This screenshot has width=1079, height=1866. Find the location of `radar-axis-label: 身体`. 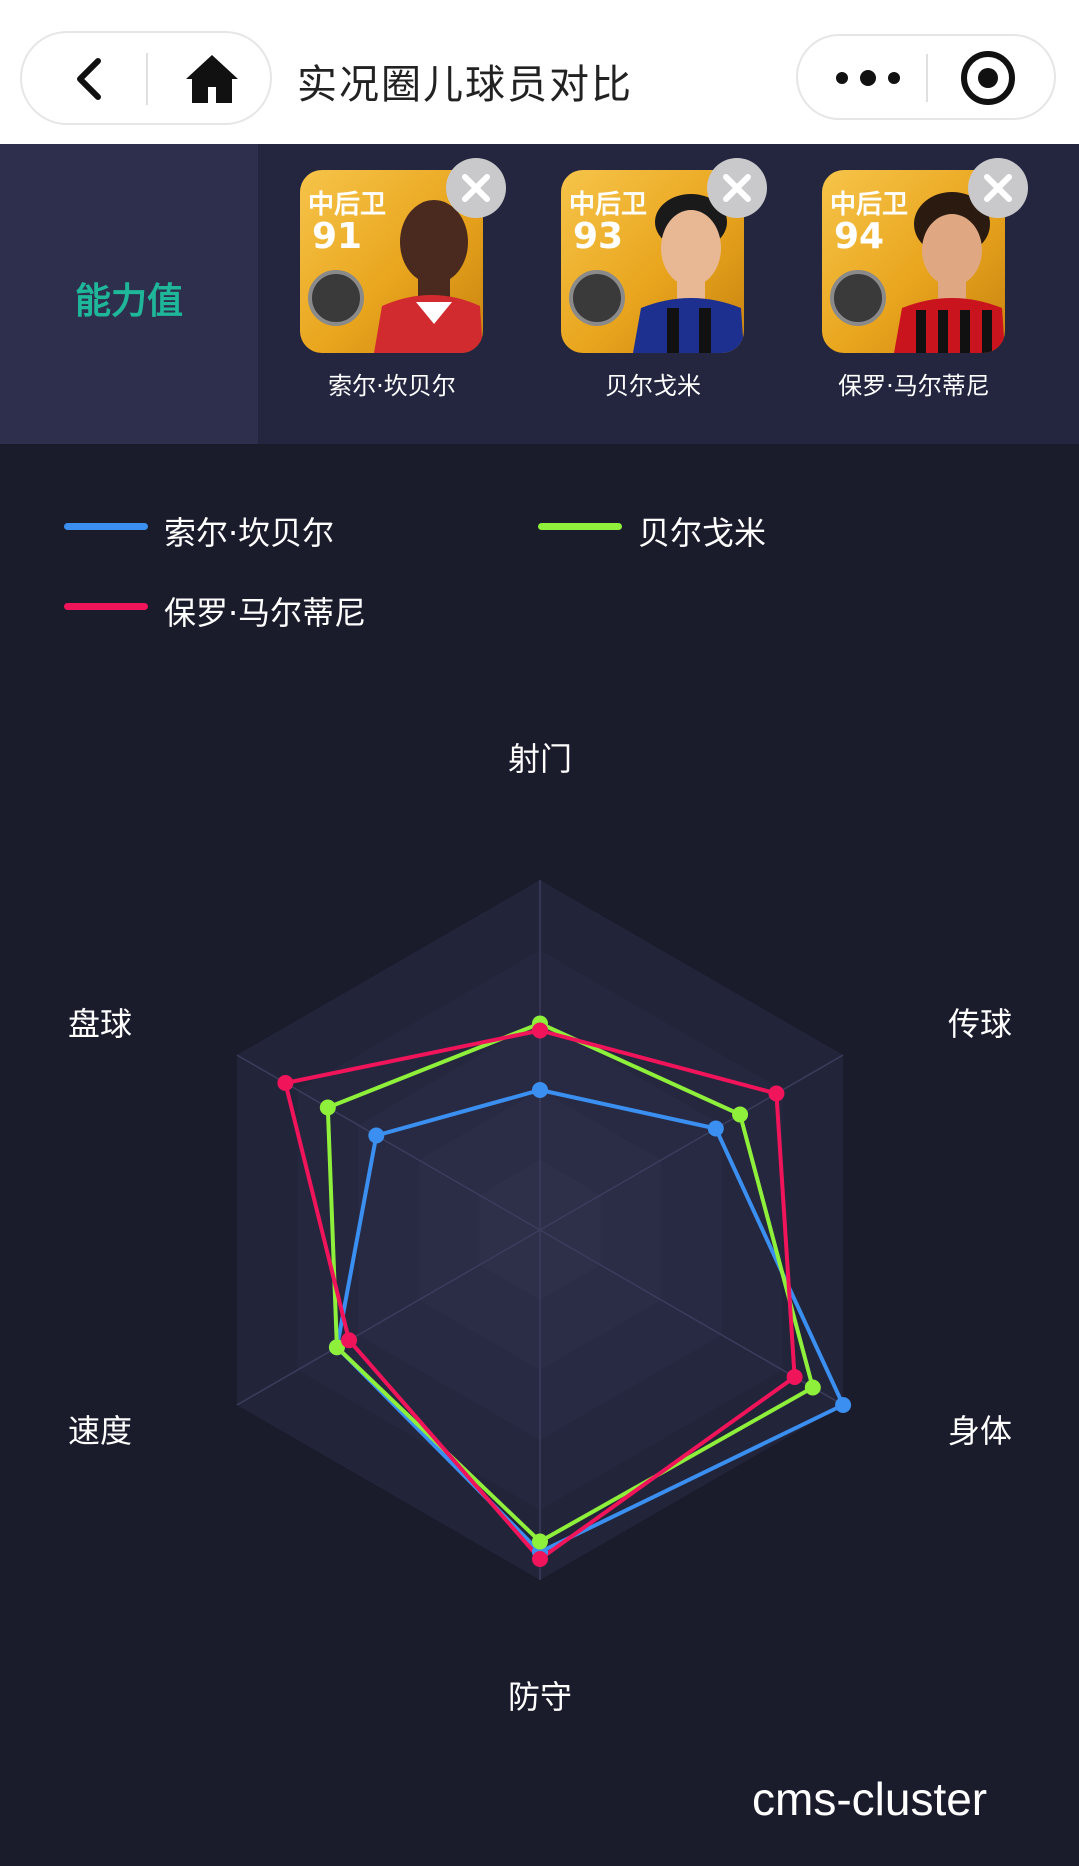

radar-axis-label: 身体 is located at coordinates (980, 1431).